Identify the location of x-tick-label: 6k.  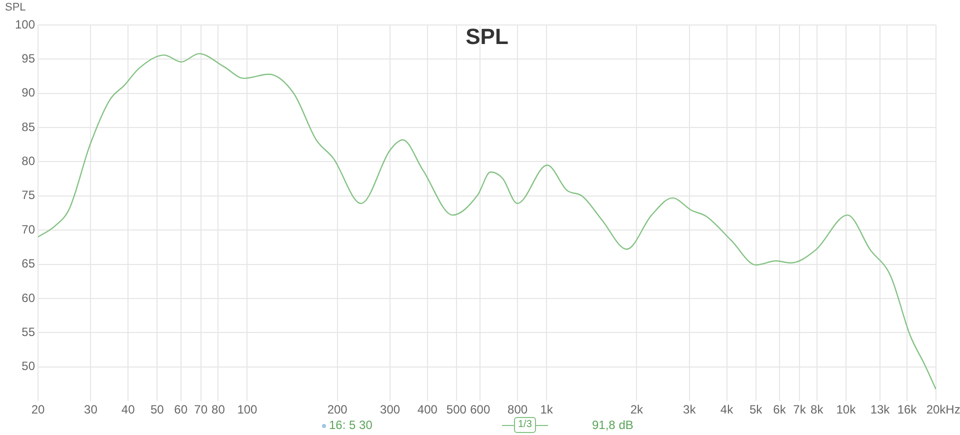
(780, 409).